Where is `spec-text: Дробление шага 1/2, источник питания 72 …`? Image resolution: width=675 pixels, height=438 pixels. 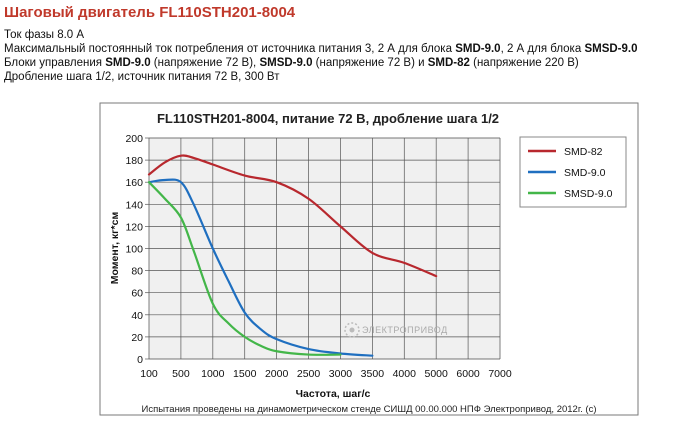 spec-text: Дробление шага 1/2, источник питания 72 … is located at coordinates (142, 77).